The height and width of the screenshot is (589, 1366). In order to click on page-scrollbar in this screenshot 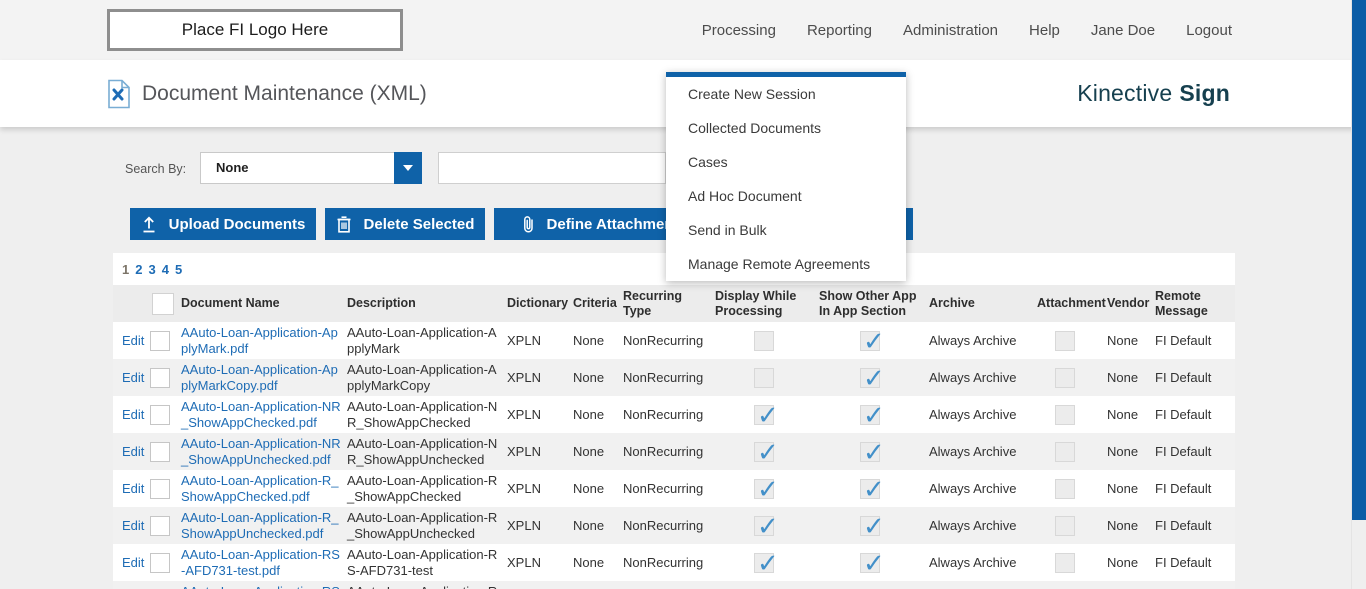, I will do `click(1358, 294)`.